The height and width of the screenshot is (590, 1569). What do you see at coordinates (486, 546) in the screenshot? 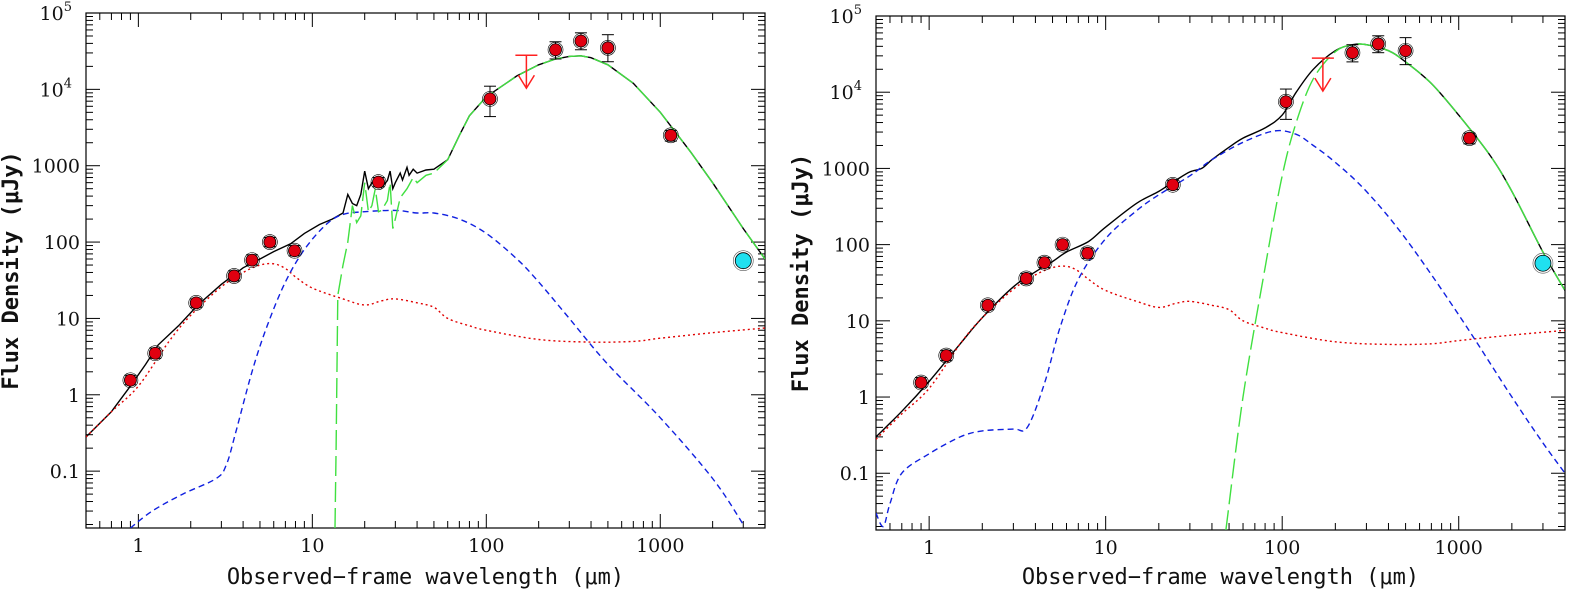
I see `x-tick-label: 100` at bounding box center [486, 546].